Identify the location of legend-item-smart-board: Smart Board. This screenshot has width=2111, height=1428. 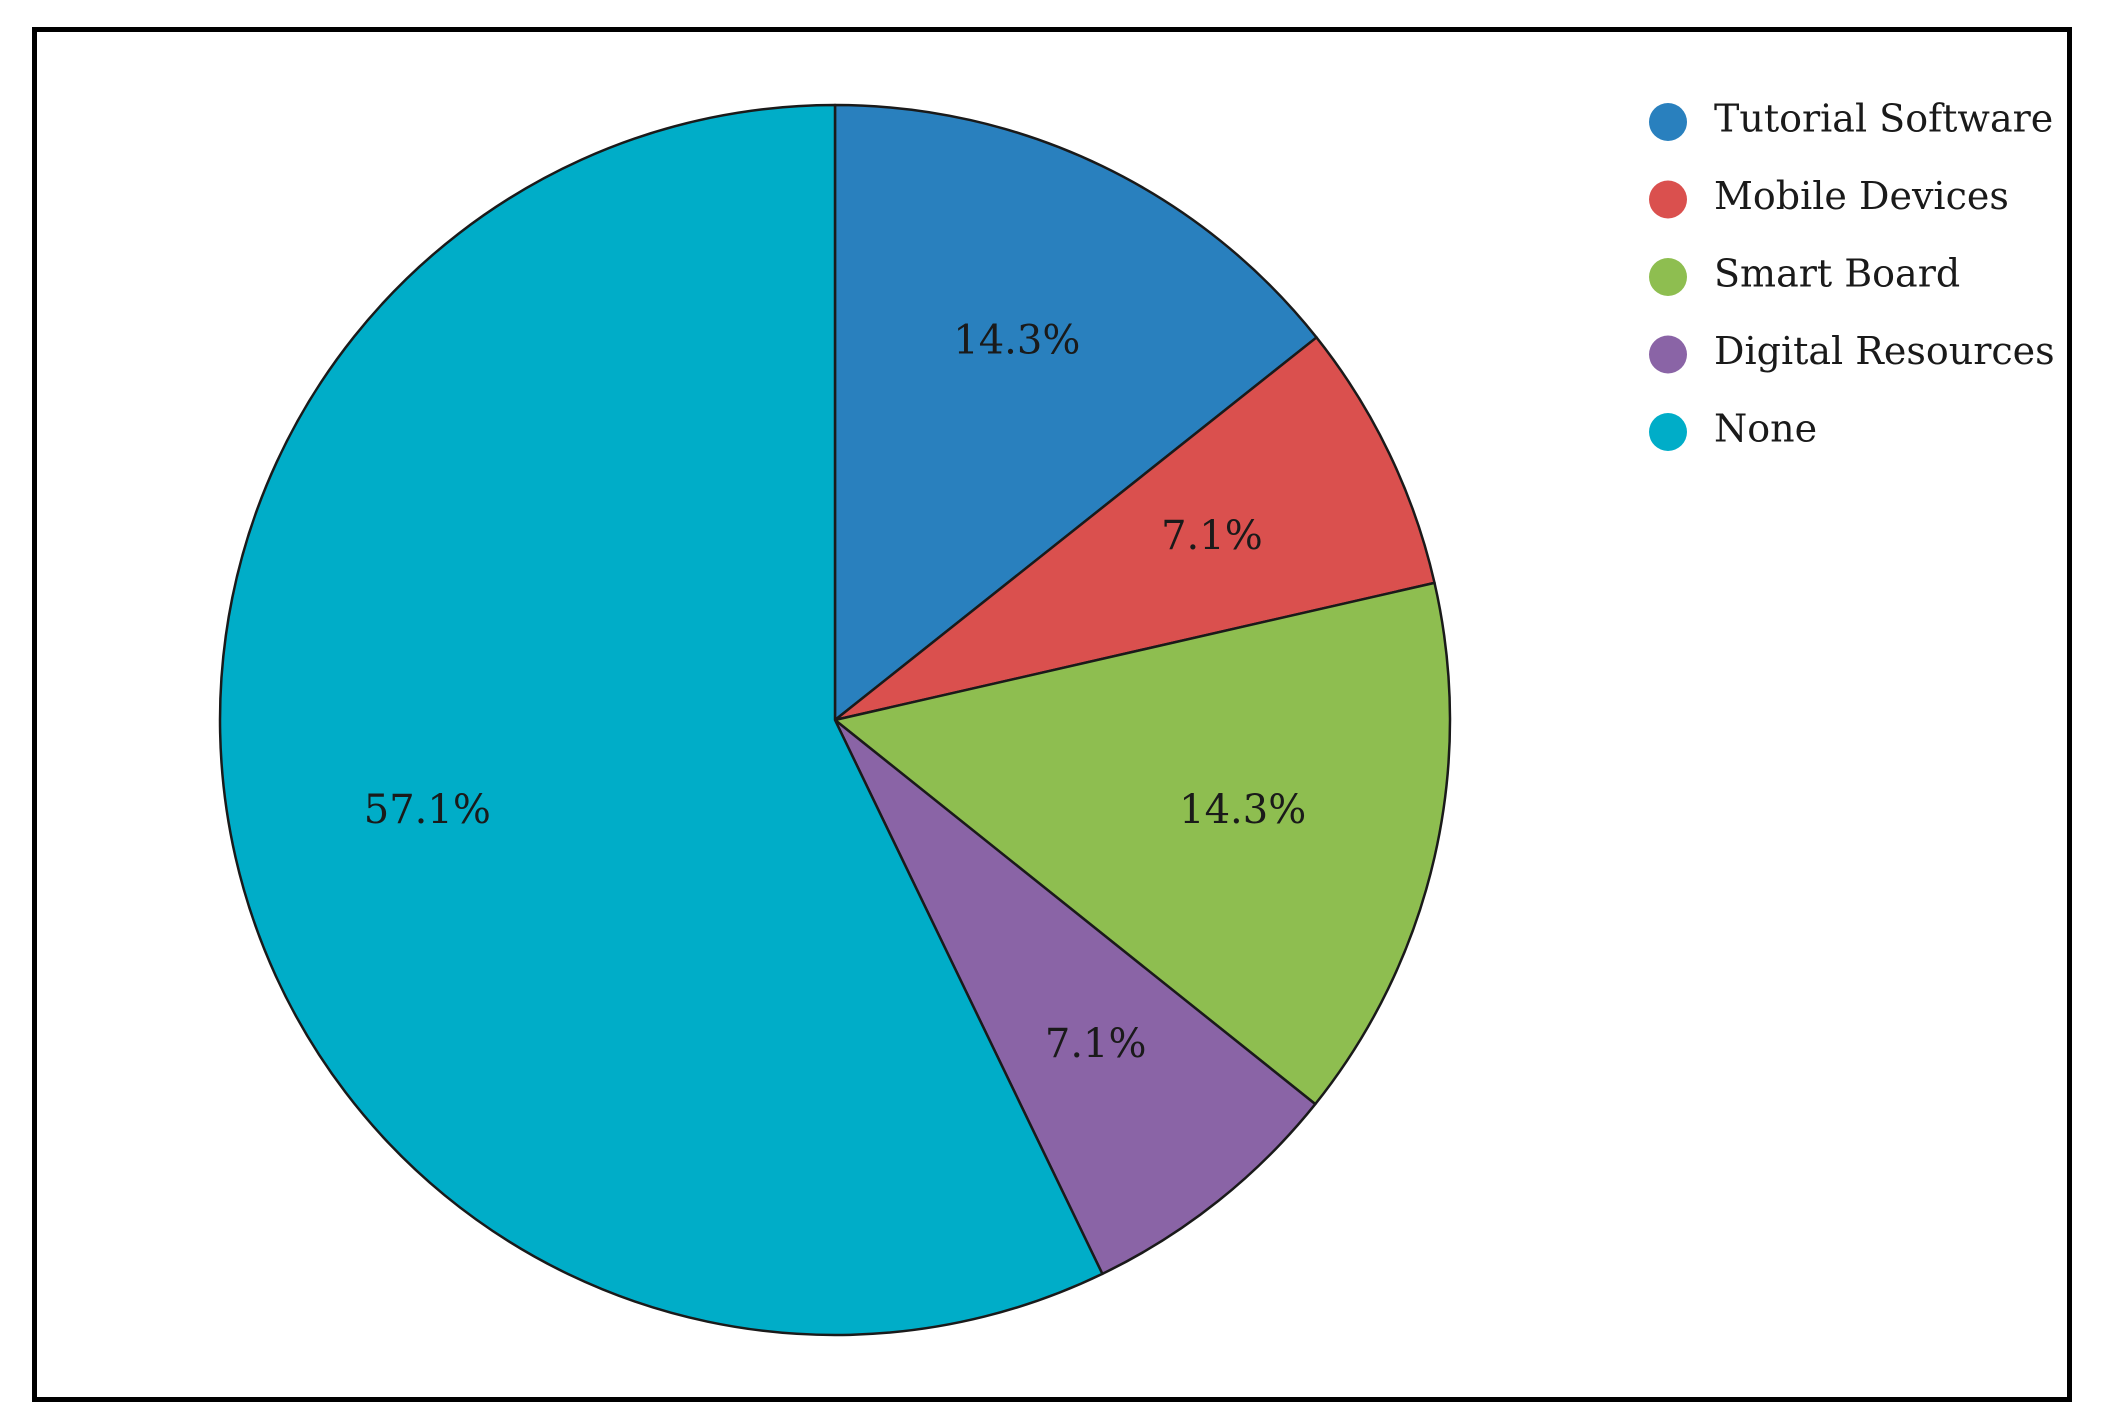
(1804, 274).